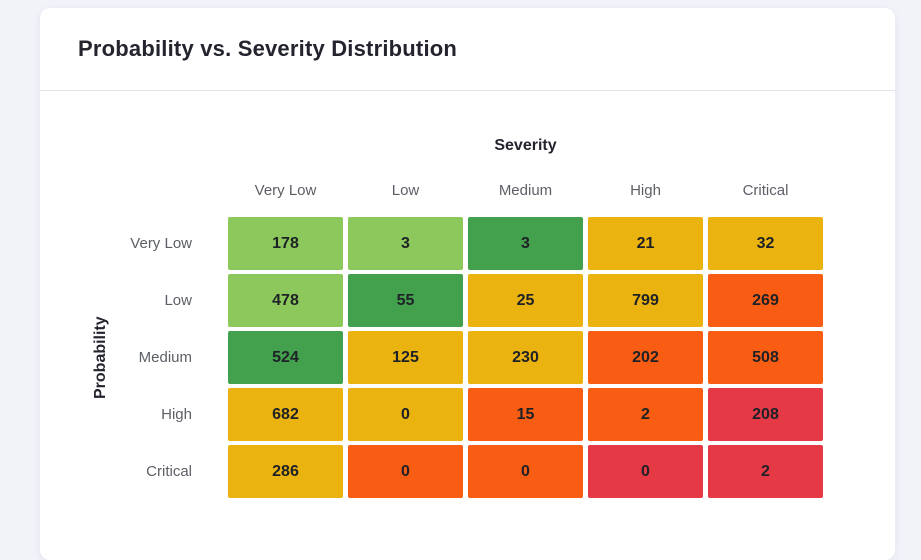  I want to click on column-header: Very Low, so click(285, 190).